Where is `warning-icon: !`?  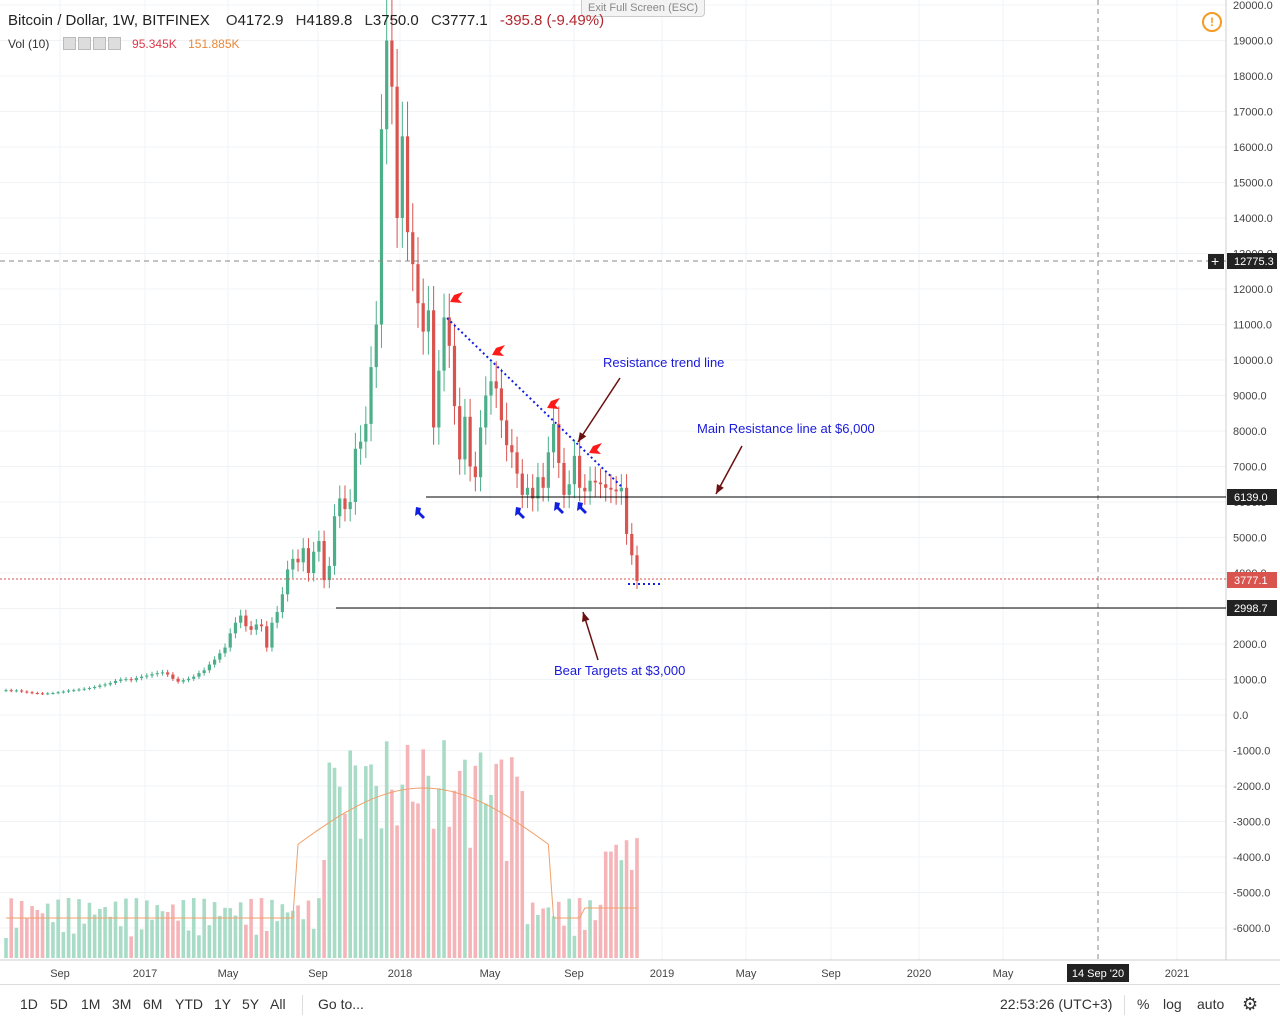
warning-icon: ! is located at coordinates (1212, 22).